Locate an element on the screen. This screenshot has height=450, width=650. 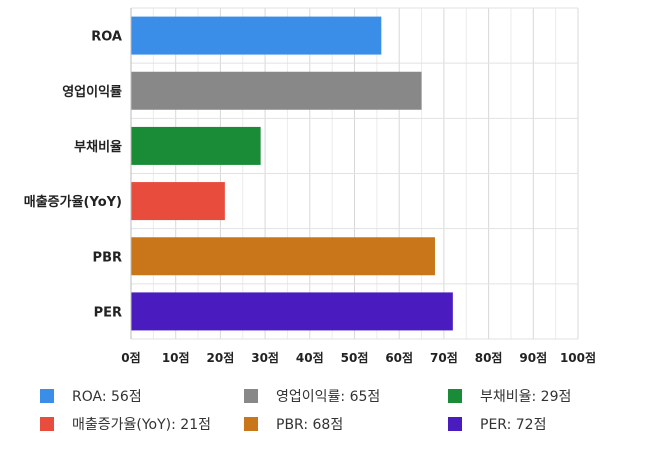
x-tick-label: 50점 is located at coordinates (355, 357).